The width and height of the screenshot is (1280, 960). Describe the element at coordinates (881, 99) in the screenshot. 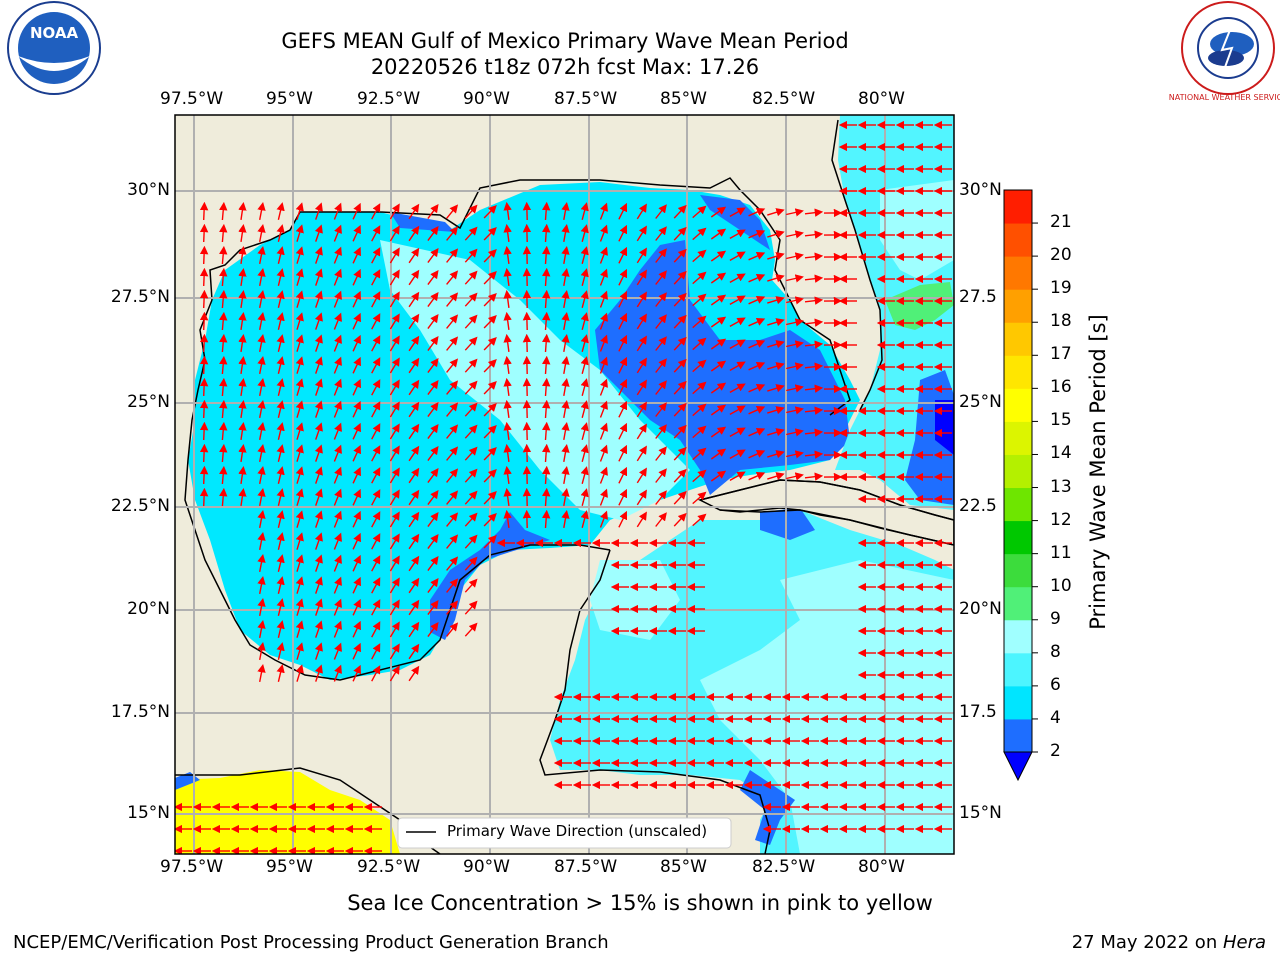

I see `lon-tick-top: 80°W` at that location.